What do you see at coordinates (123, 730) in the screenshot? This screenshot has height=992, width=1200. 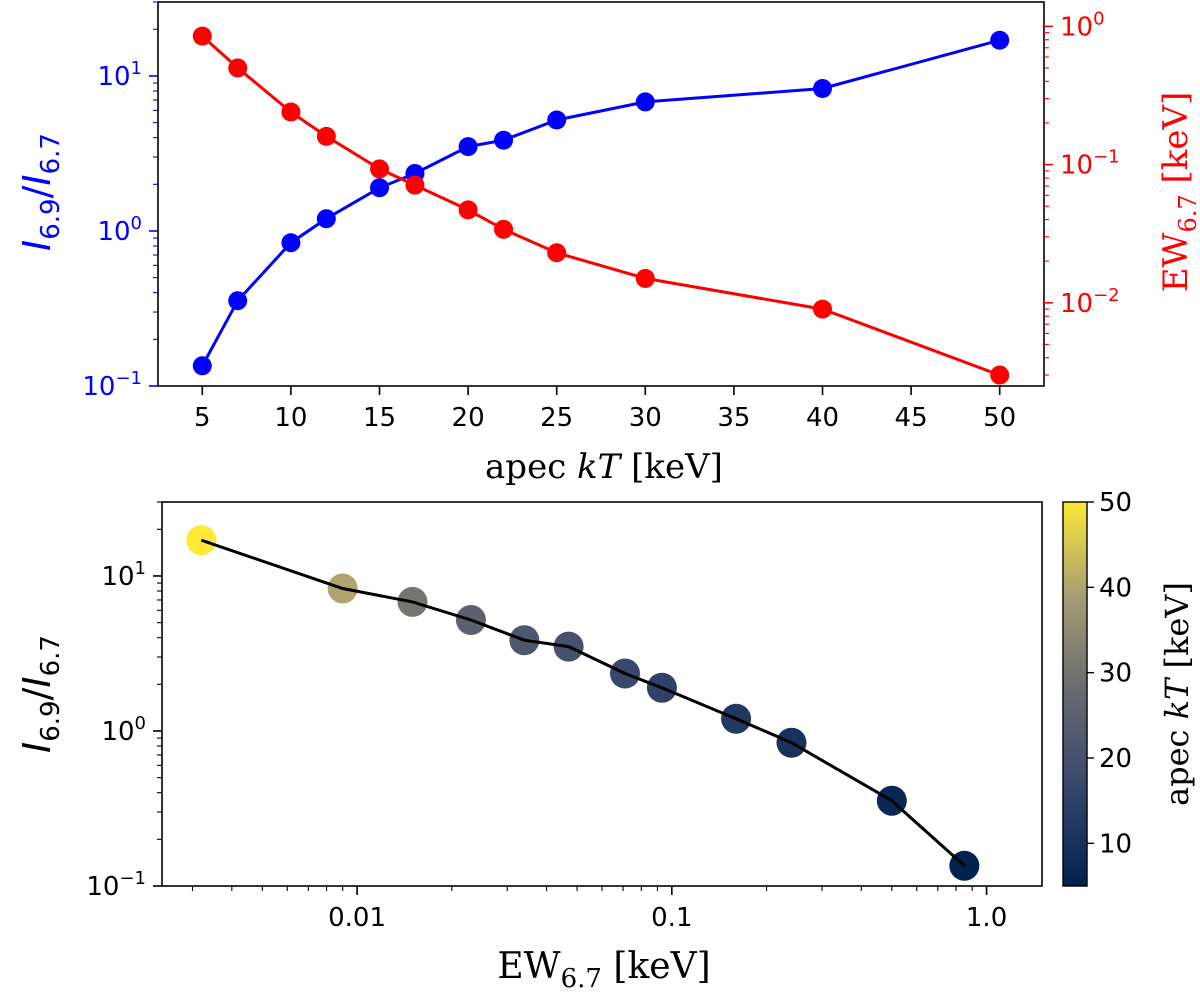 I see `bottom-y-tick-label: 10⁰` at bounding box center [123, 730].